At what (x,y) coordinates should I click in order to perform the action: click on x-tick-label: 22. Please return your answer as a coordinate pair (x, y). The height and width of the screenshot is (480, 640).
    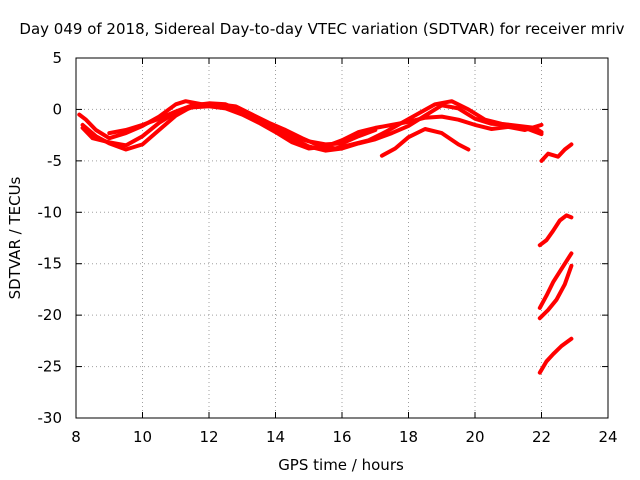
    Looking at the image, I should click on (541, 437).